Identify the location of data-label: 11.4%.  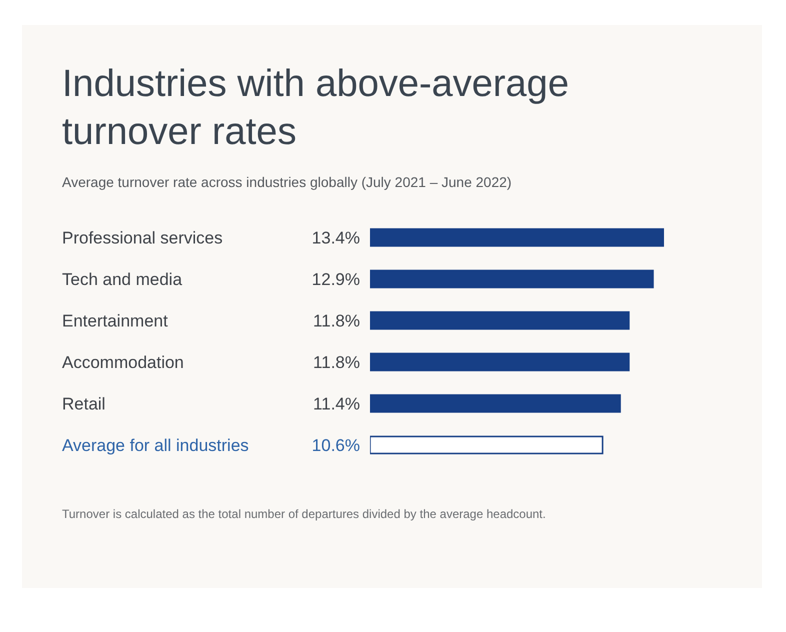
(336, 404).